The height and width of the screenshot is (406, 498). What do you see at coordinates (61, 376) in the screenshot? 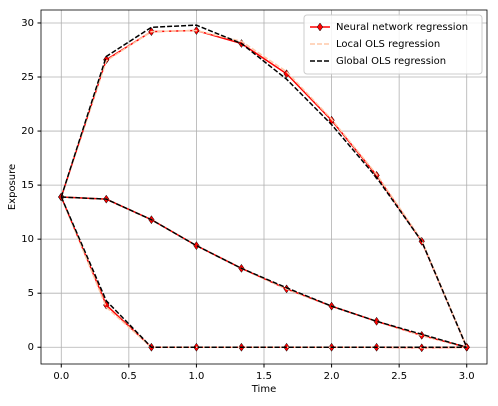
I see `x-tick-label: 0.0` at bounding box center [61, 376].